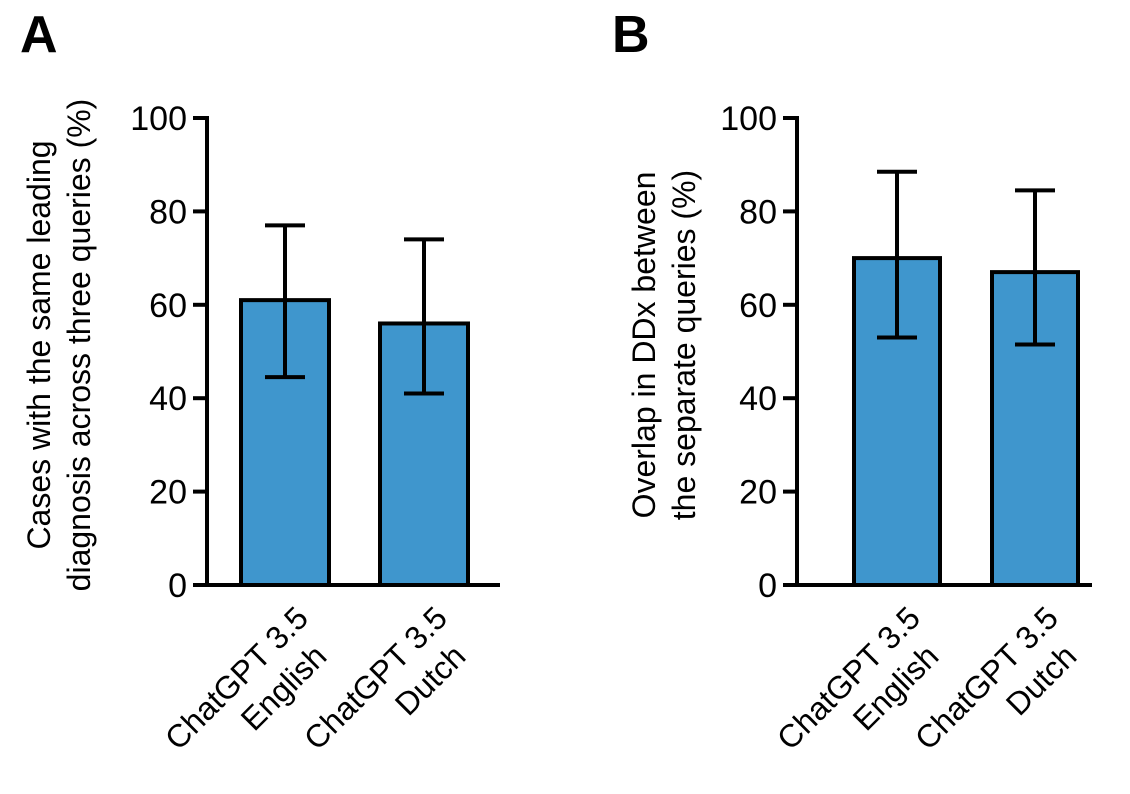 Image resolution: width=1130 pixels, height=794 pixels. Describe the element at coordinates (631, 35) in the screenshot. I see `panel-label: B` at that location.